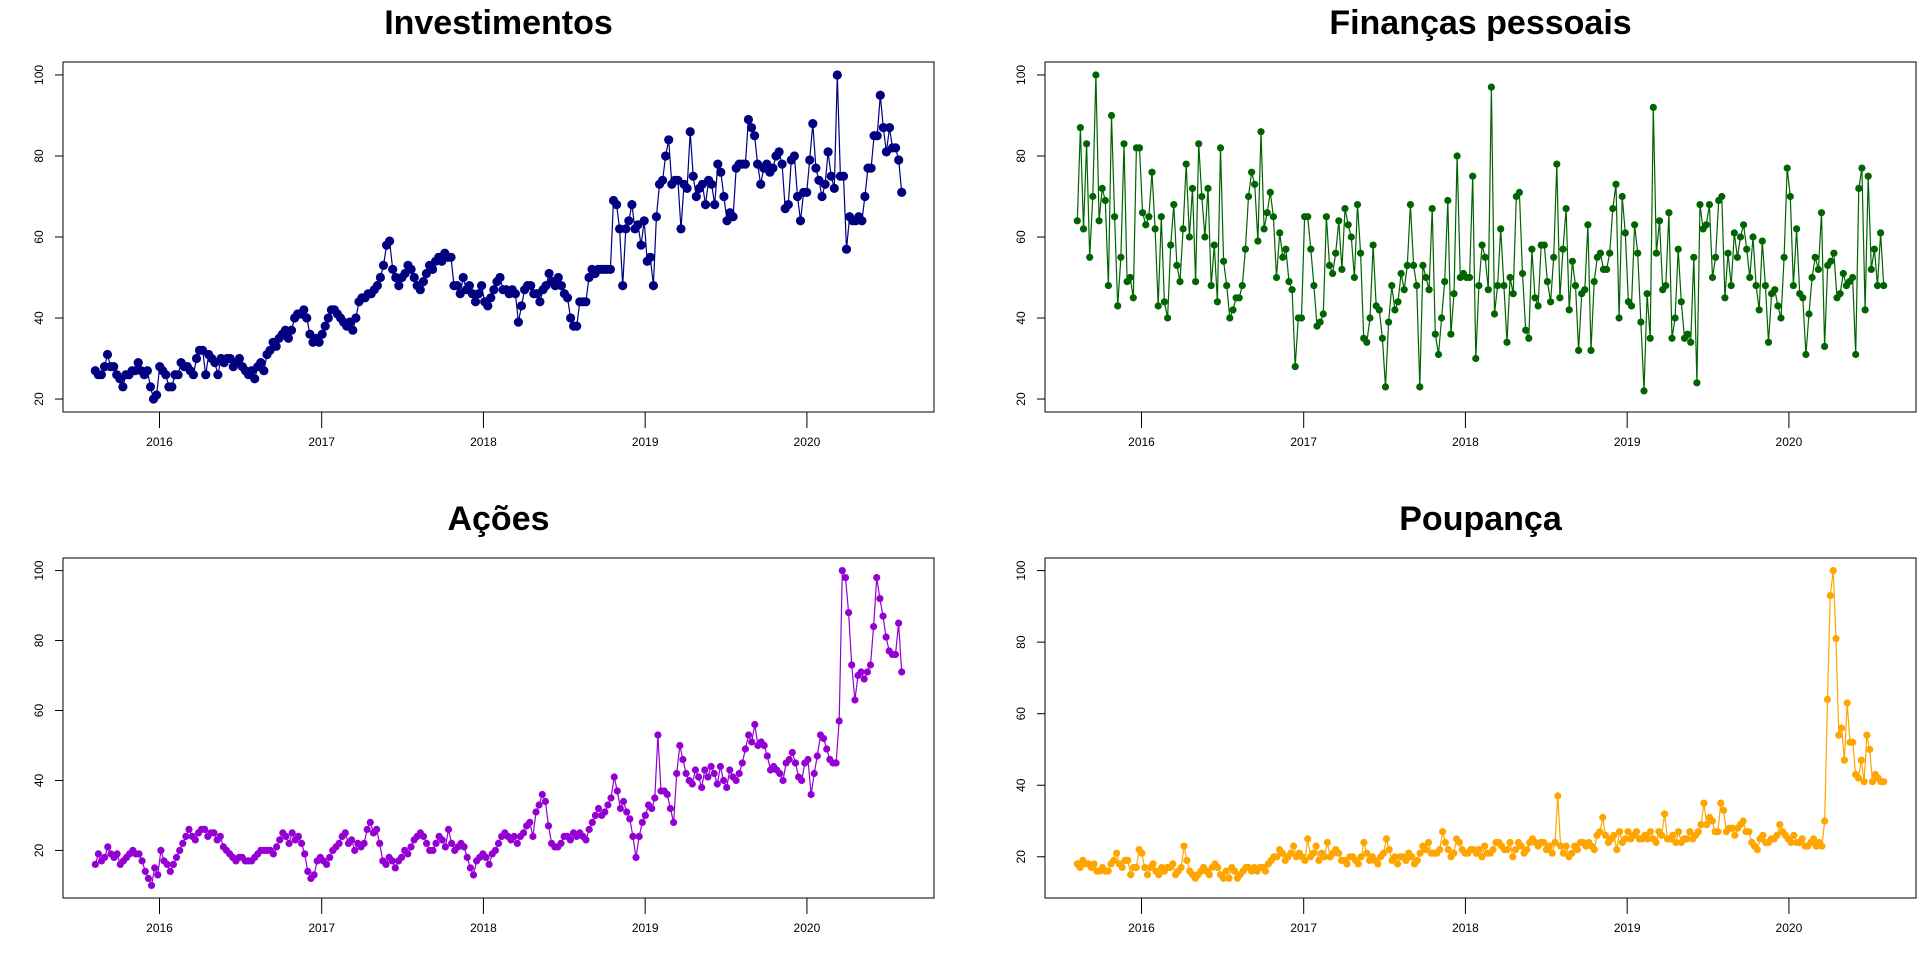 Image resolution: width=1920 pixels, height=974 pixels. Describe the element at coordinates (1789, 928) in the screenshot. I see `x-tick-label: 2020` at that location.